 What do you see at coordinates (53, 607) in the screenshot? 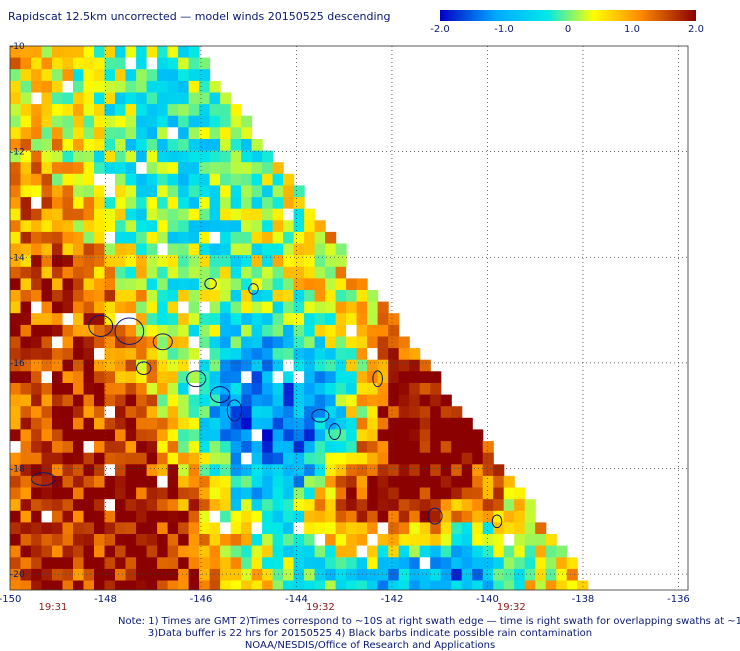
I see `time-label: 19:31` at bounding box center [53, 607].